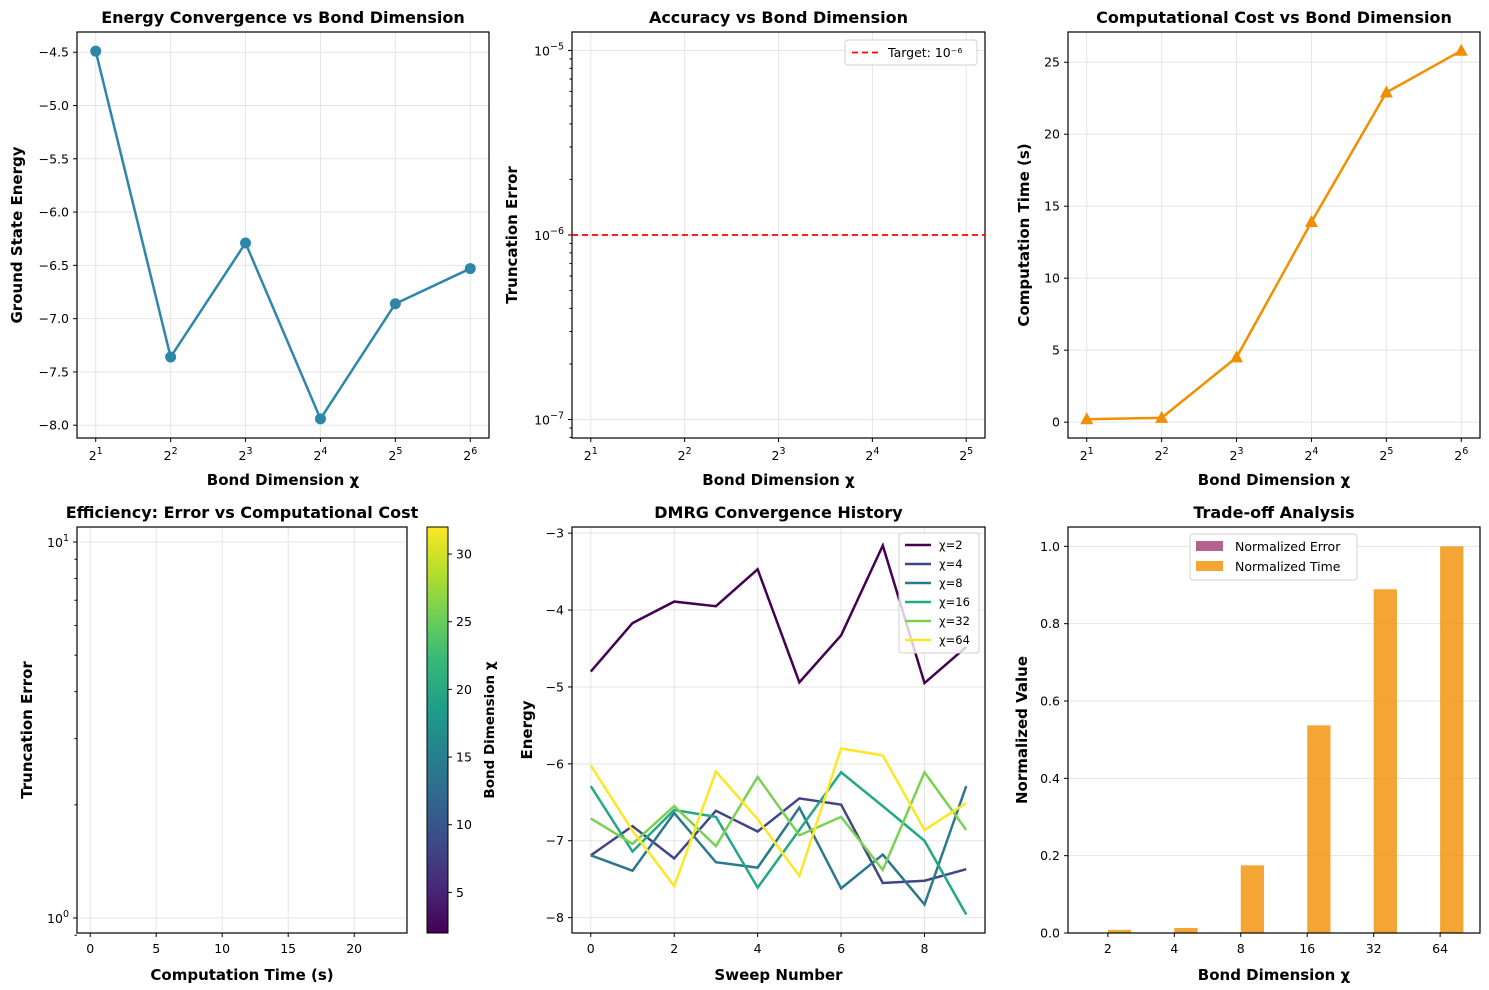  I want to click on legend: Normalized Error Normalized Time, so click(1273, 557).